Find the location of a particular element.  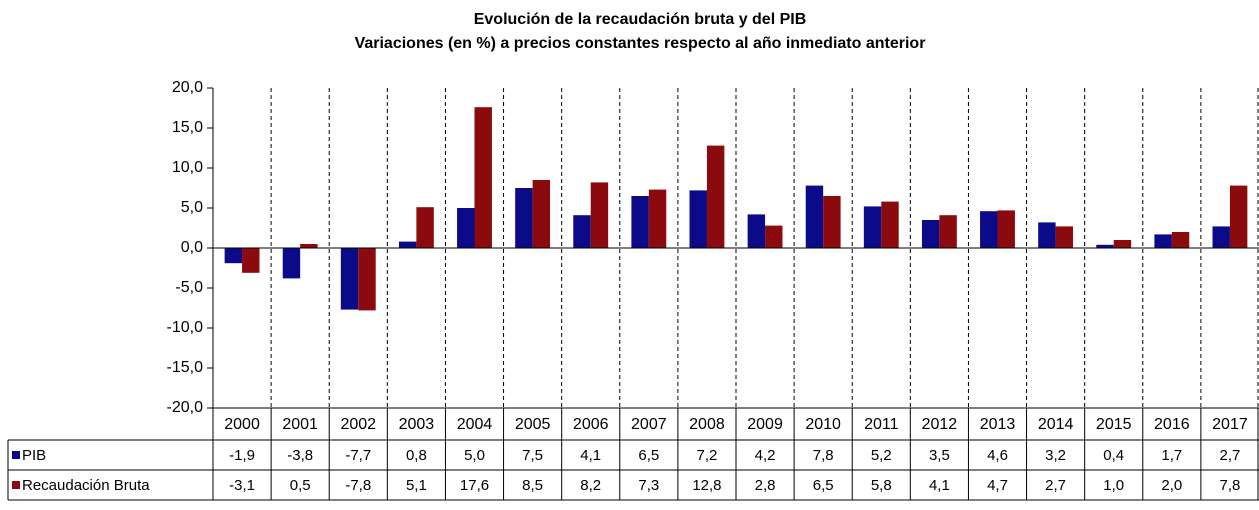

table-cell: 2,0 is located at coordinates (1171, 485).